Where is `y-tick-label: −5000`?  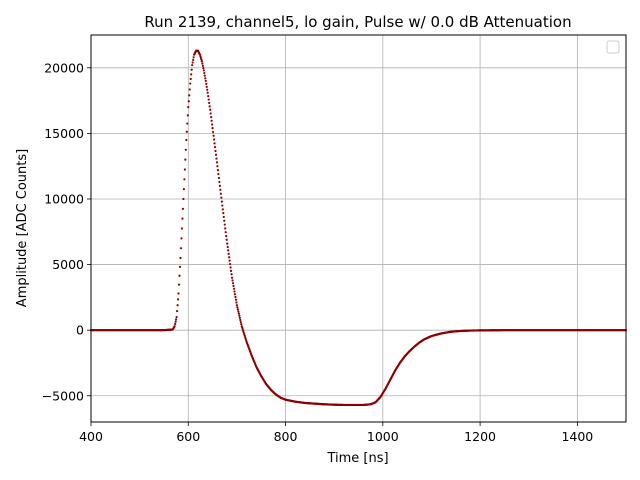 y-tick-label: −5000 is located at coordinates (63, 395).